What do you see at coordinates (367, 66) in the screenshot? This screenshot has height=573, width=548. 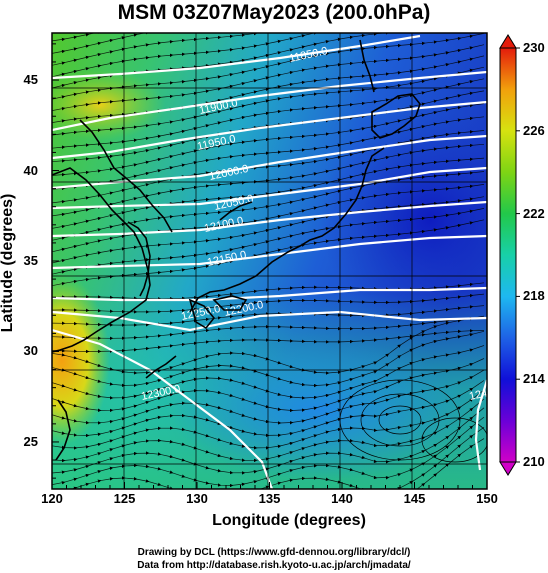 I see `coastline-sakhalin` at bounding box center [367, 66].